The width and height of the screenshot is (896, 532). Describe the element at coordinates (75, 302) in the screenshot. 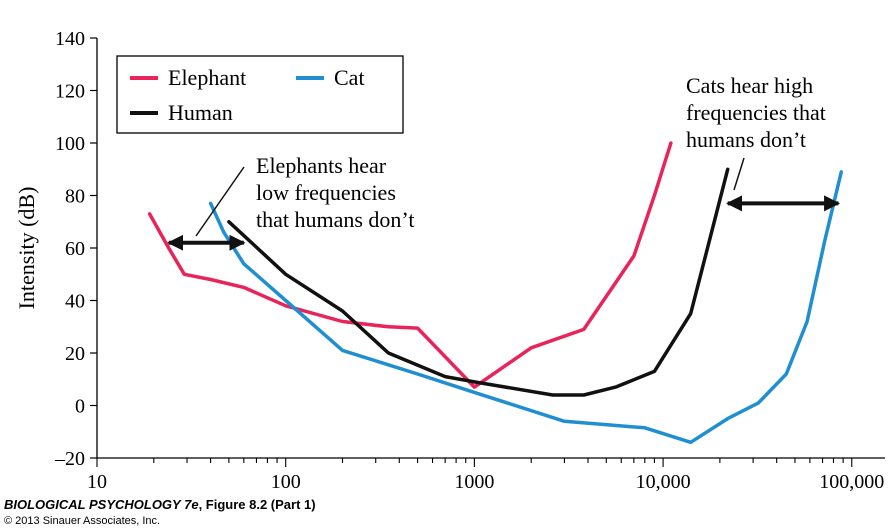

I see `y-tick-label: 40` at that location.